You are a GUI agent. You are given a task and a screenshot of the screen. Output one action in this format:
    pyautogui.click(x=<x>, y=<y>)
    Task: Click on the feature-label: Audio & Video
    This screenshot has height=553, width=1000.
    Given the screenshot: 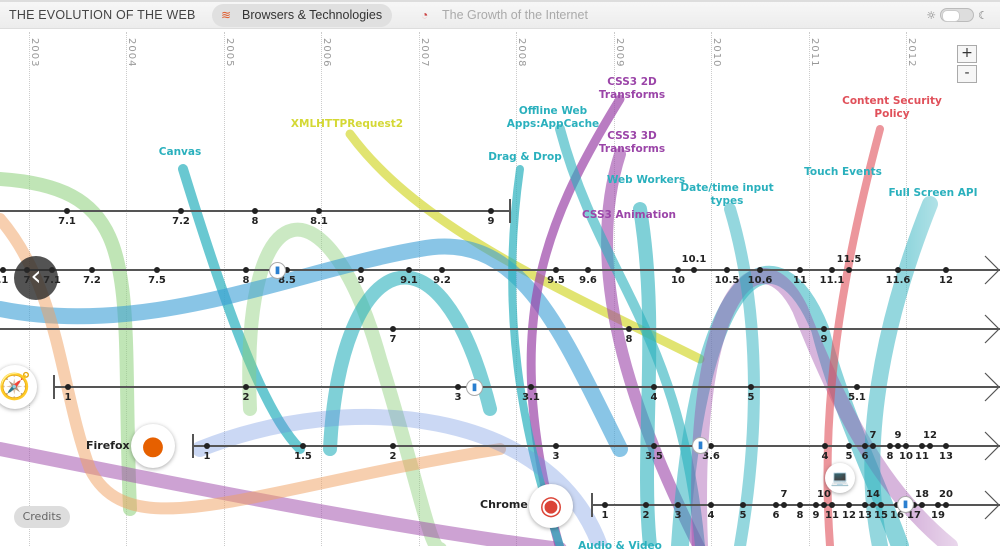 What is the action you would take?
    pyautogui.click(x=620, y=546)
    